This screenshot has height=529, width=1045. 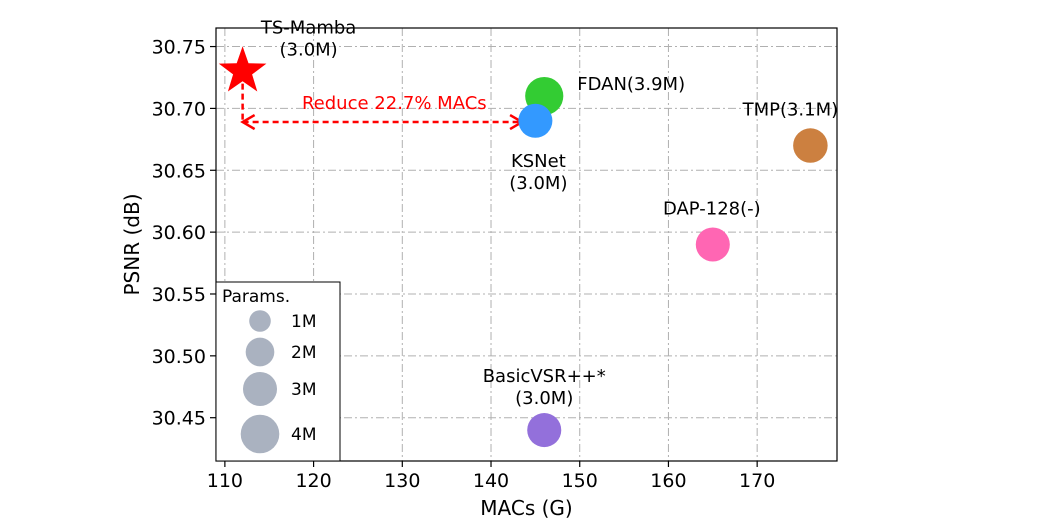 I want to click on y-tick-label: 30.55, so click(x=179, y=295).